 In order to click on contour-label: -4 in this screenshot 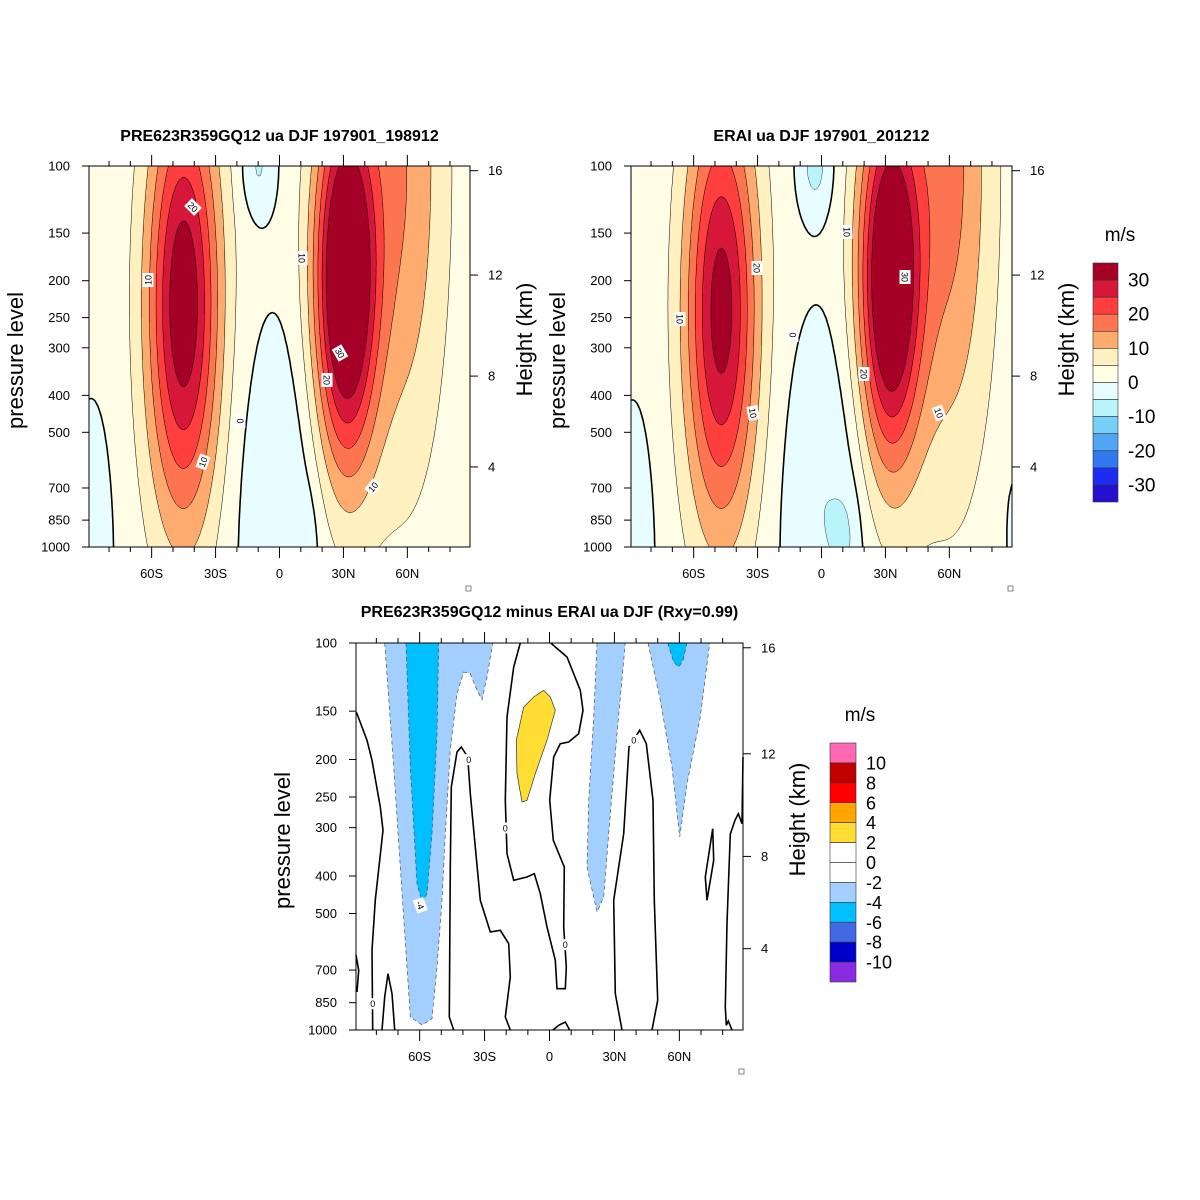, I will do `click(420, 905)`.